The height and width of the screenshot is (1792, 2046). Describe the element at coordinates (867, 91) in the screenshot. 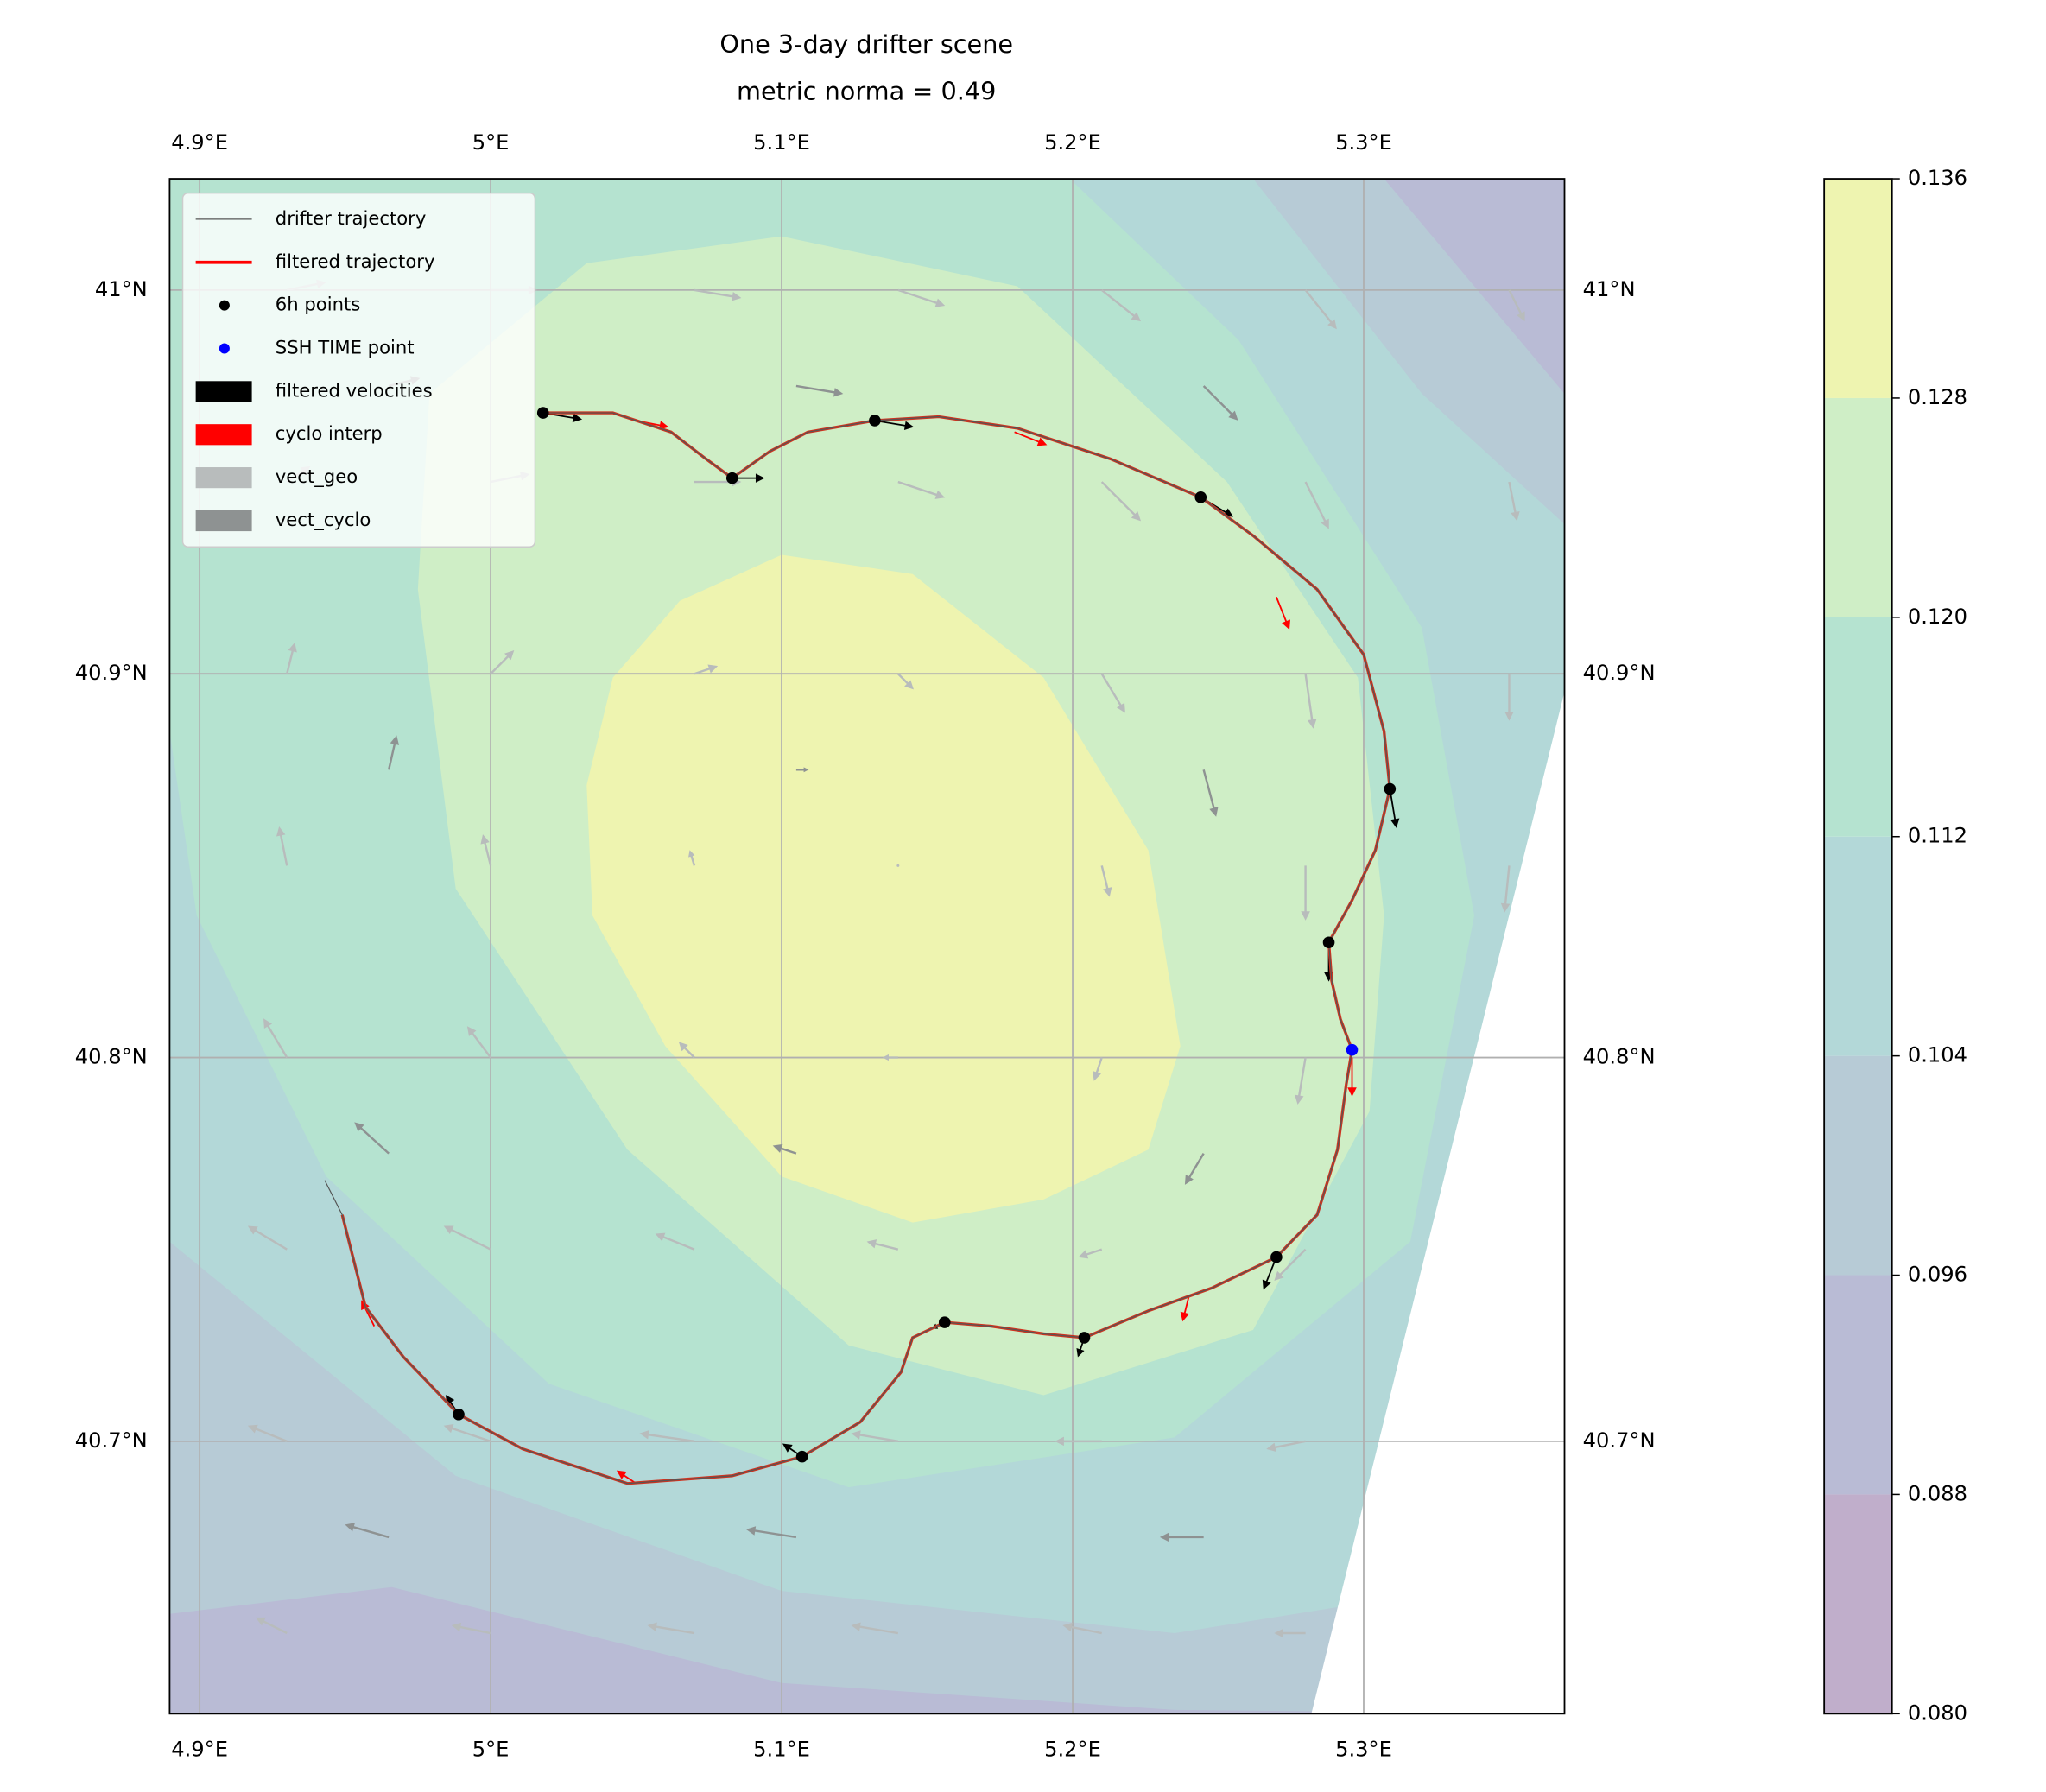

I see `chart-subtitle: metric norma = 0.49` at that location.